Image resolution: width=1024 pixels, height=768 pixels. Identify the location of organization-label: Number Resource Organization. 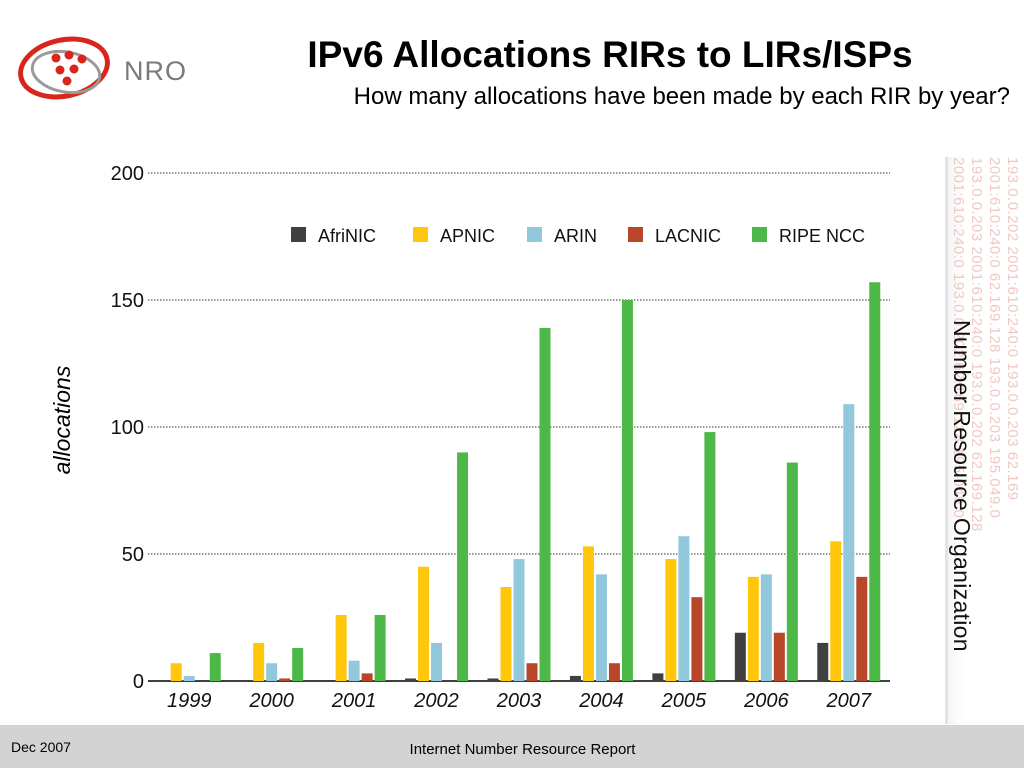
(962, 486).